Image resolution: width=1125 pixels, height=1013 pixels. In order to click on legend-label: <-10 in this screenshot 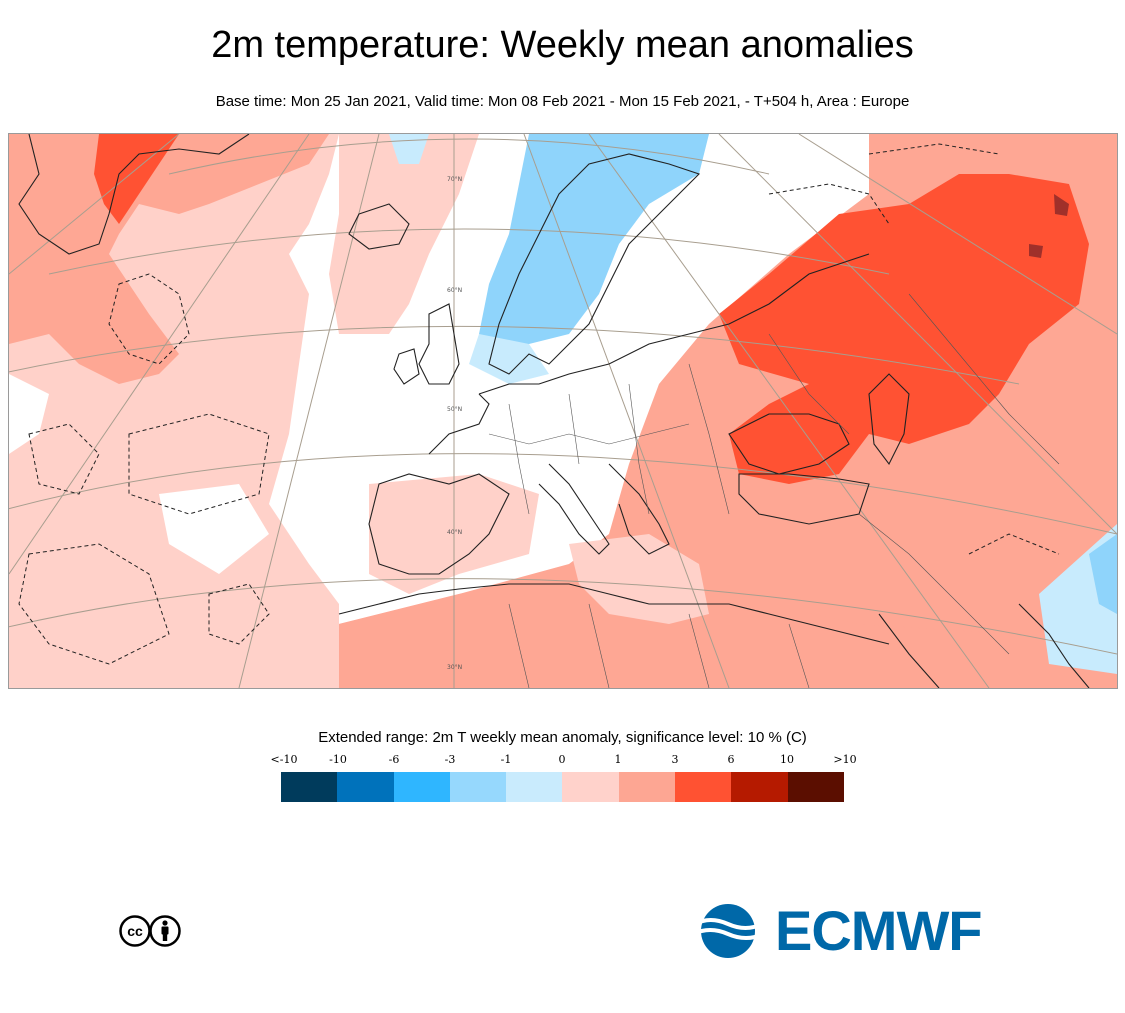, I will do `click(284, 759)`.